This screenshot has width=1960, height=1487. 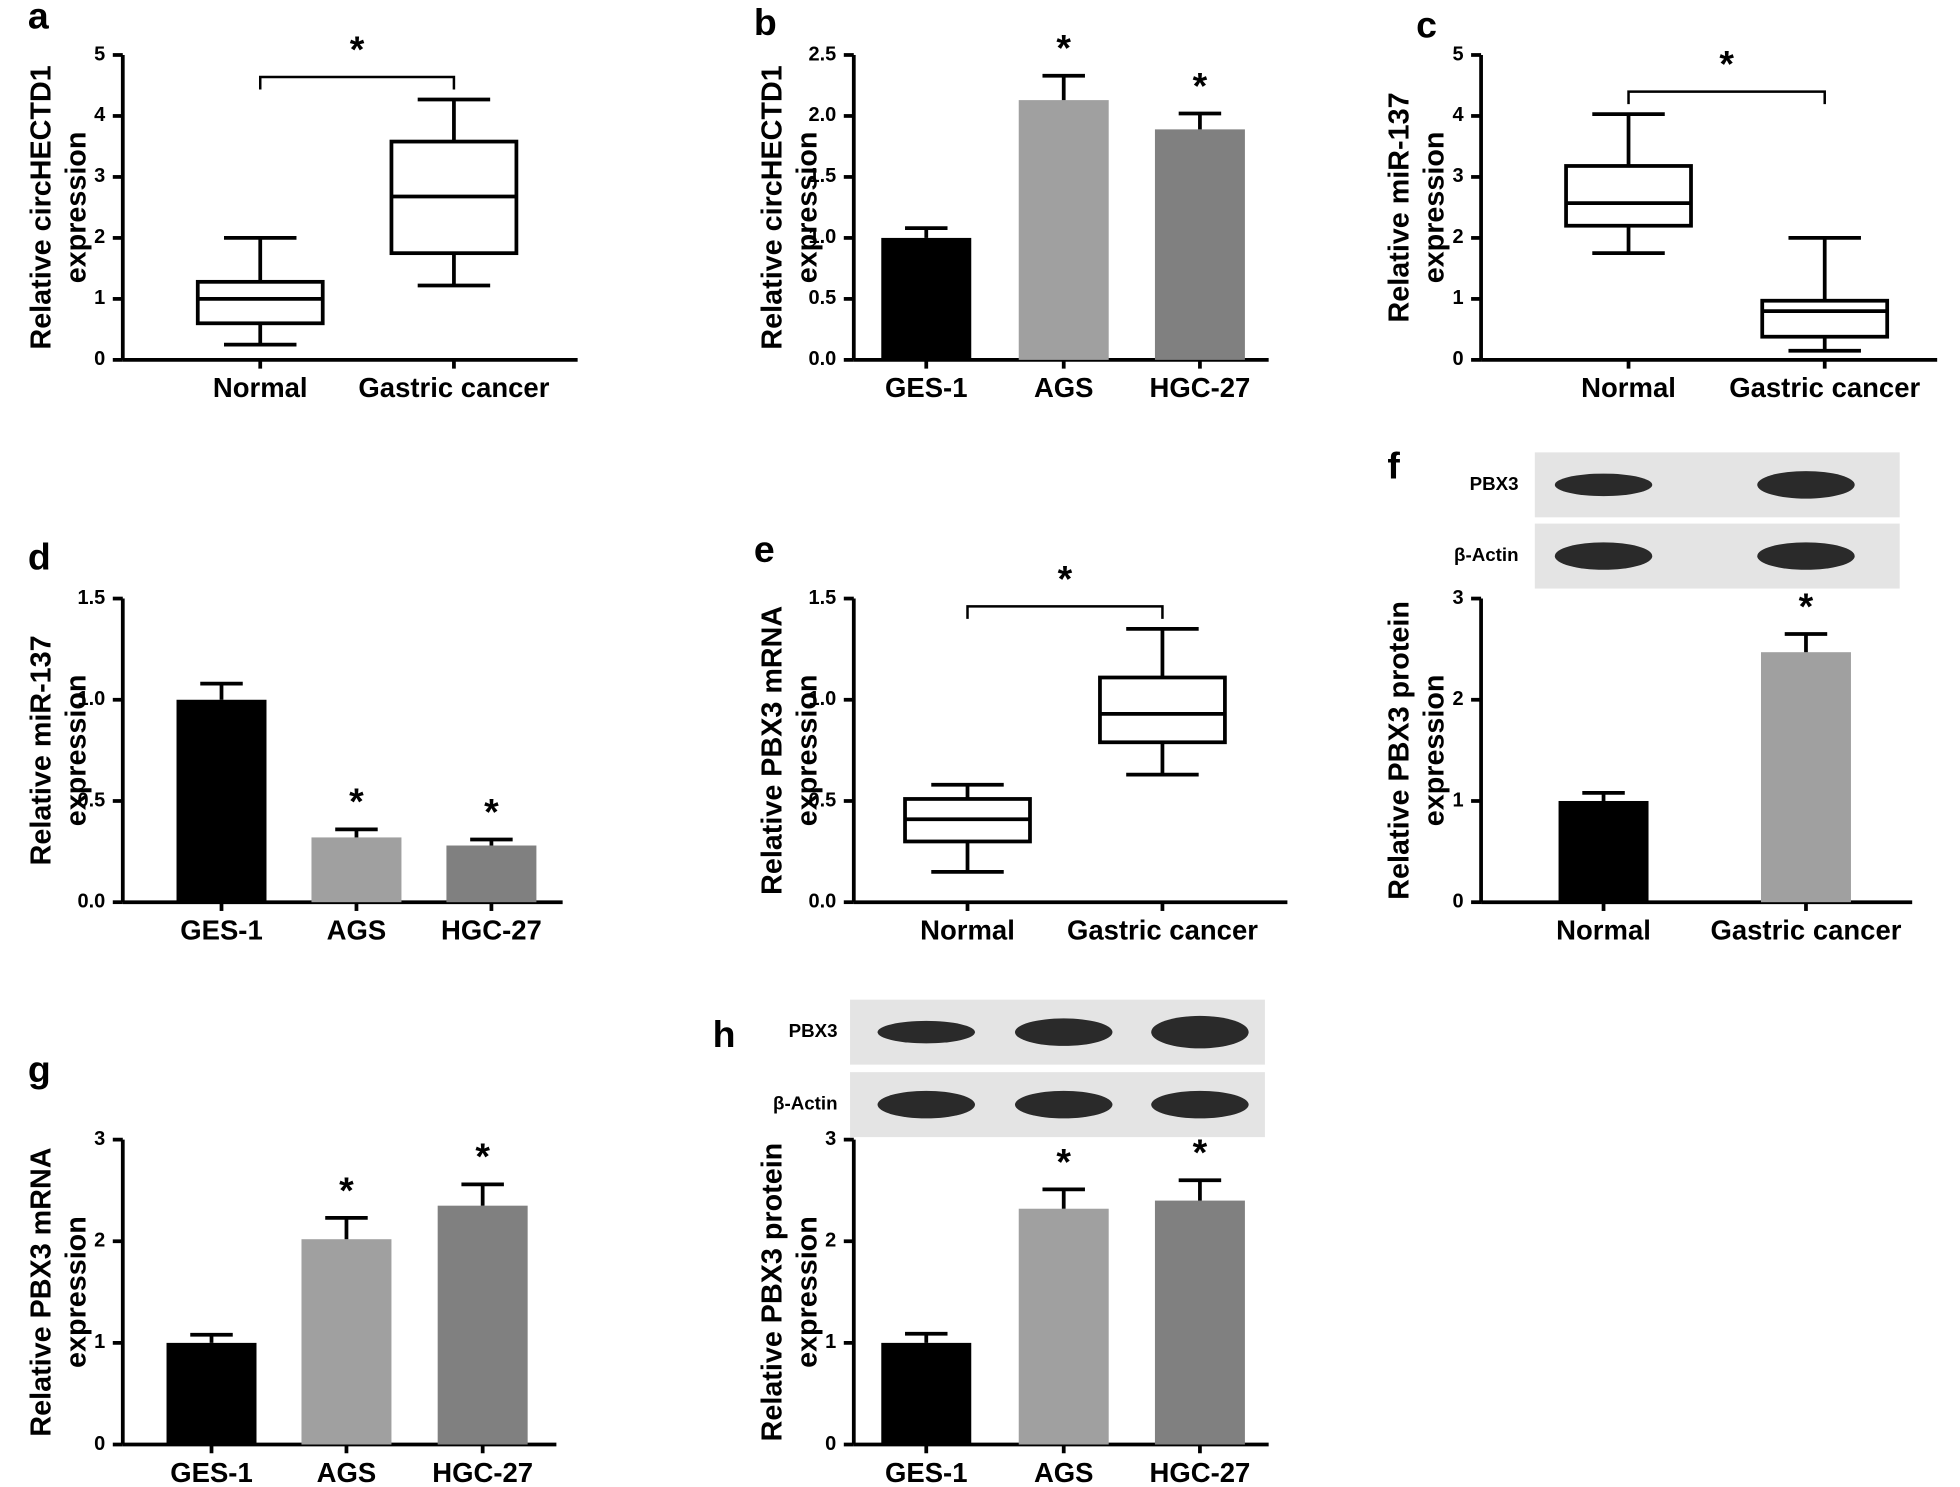 I want to click on panel-letter: d, so click(x=39, y=557).